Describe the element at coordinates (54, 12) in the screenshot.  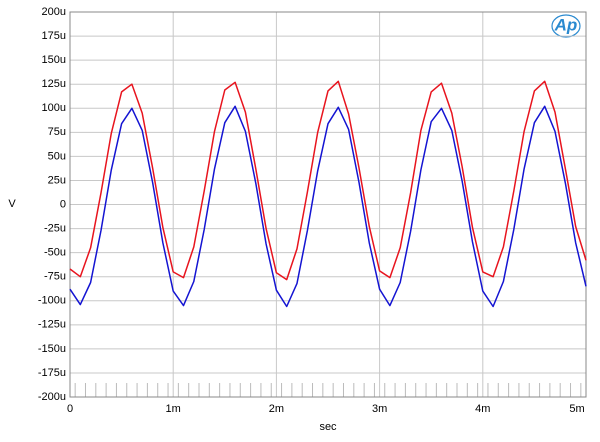
I see `y-tick-label: 200u` at that location.